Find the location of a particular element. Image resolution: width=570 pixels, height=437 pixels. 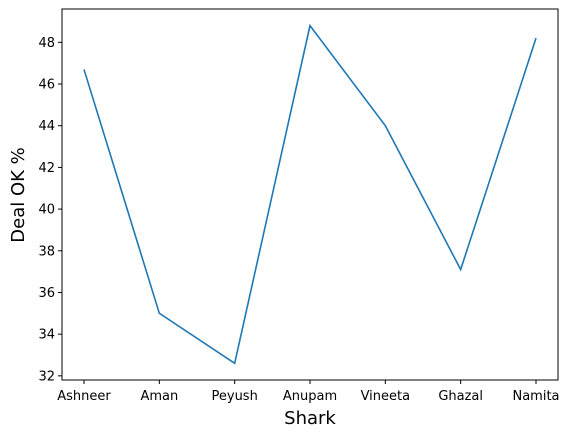

y-tick-label: 34 is located at coordinates (46, 335).